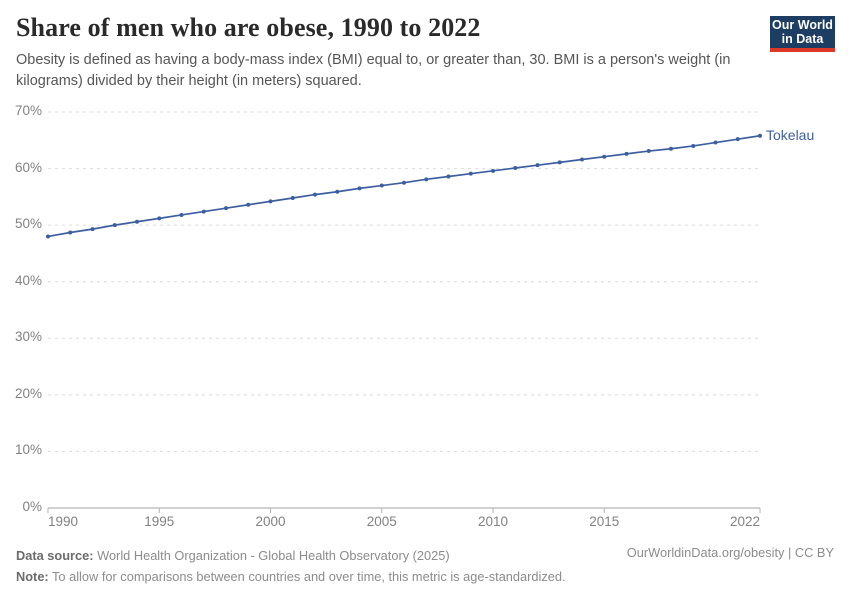 Image resolution: width=850 pixels, height=600 pixels. What do you see at coordinates (730, 552) in the screenshot?
I see `credit-link: OurWorldinData.org/obesity | CC BY` at bounding box center [730, 552].